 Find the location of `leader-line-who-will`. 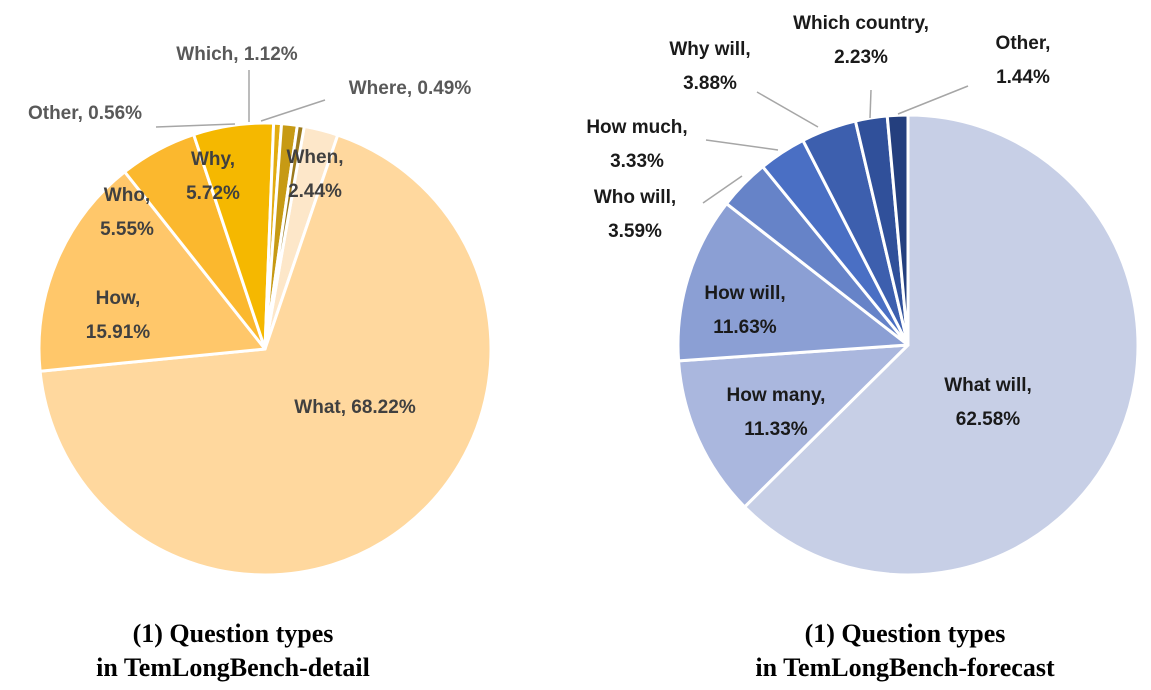

leader-line-who-will is located at coordinates (722, 189).